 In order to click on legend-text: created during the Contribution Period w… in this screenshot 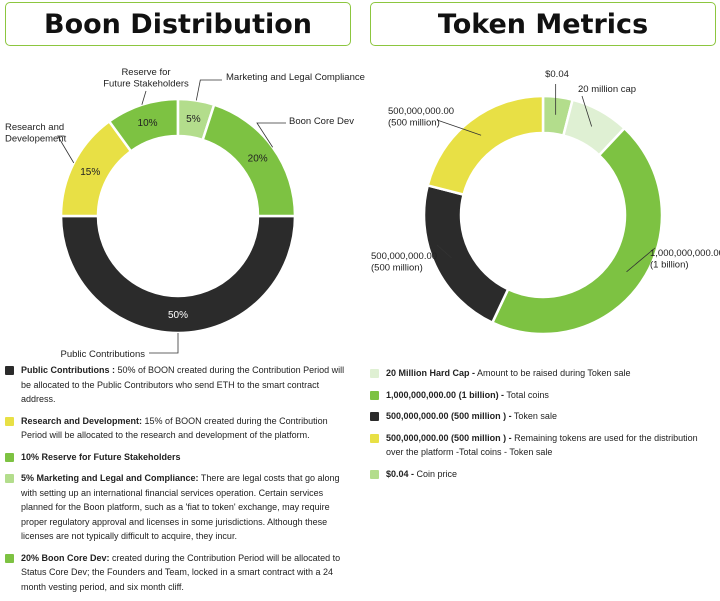, I will do `click(181, 572)`.